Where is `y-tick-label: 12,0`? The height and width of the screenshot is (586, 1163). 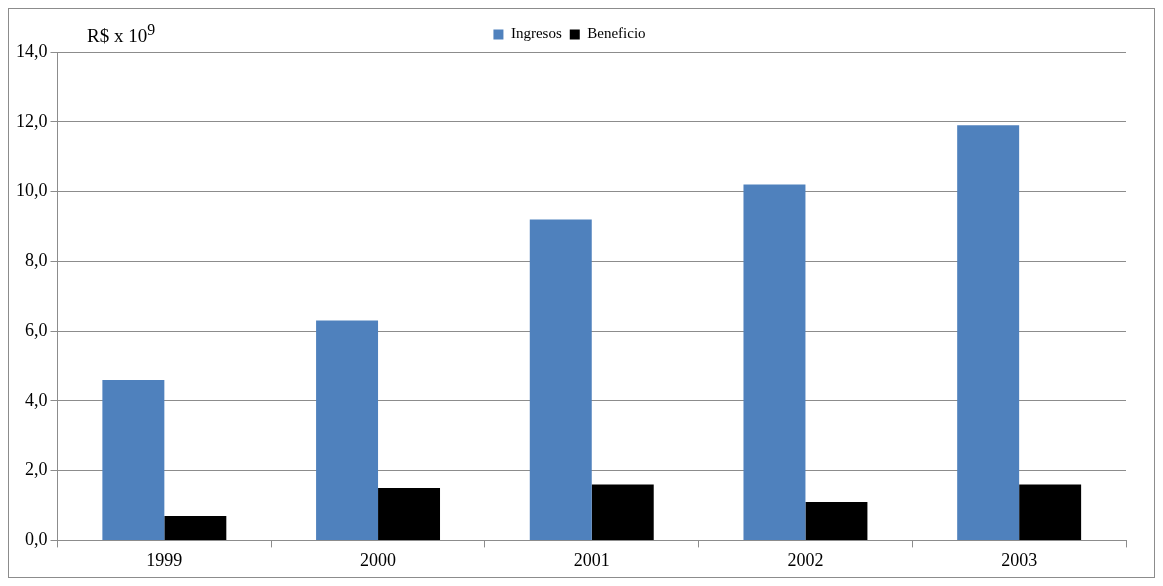 y-tick-label: 12,0 is located at coordinates (32, 120).